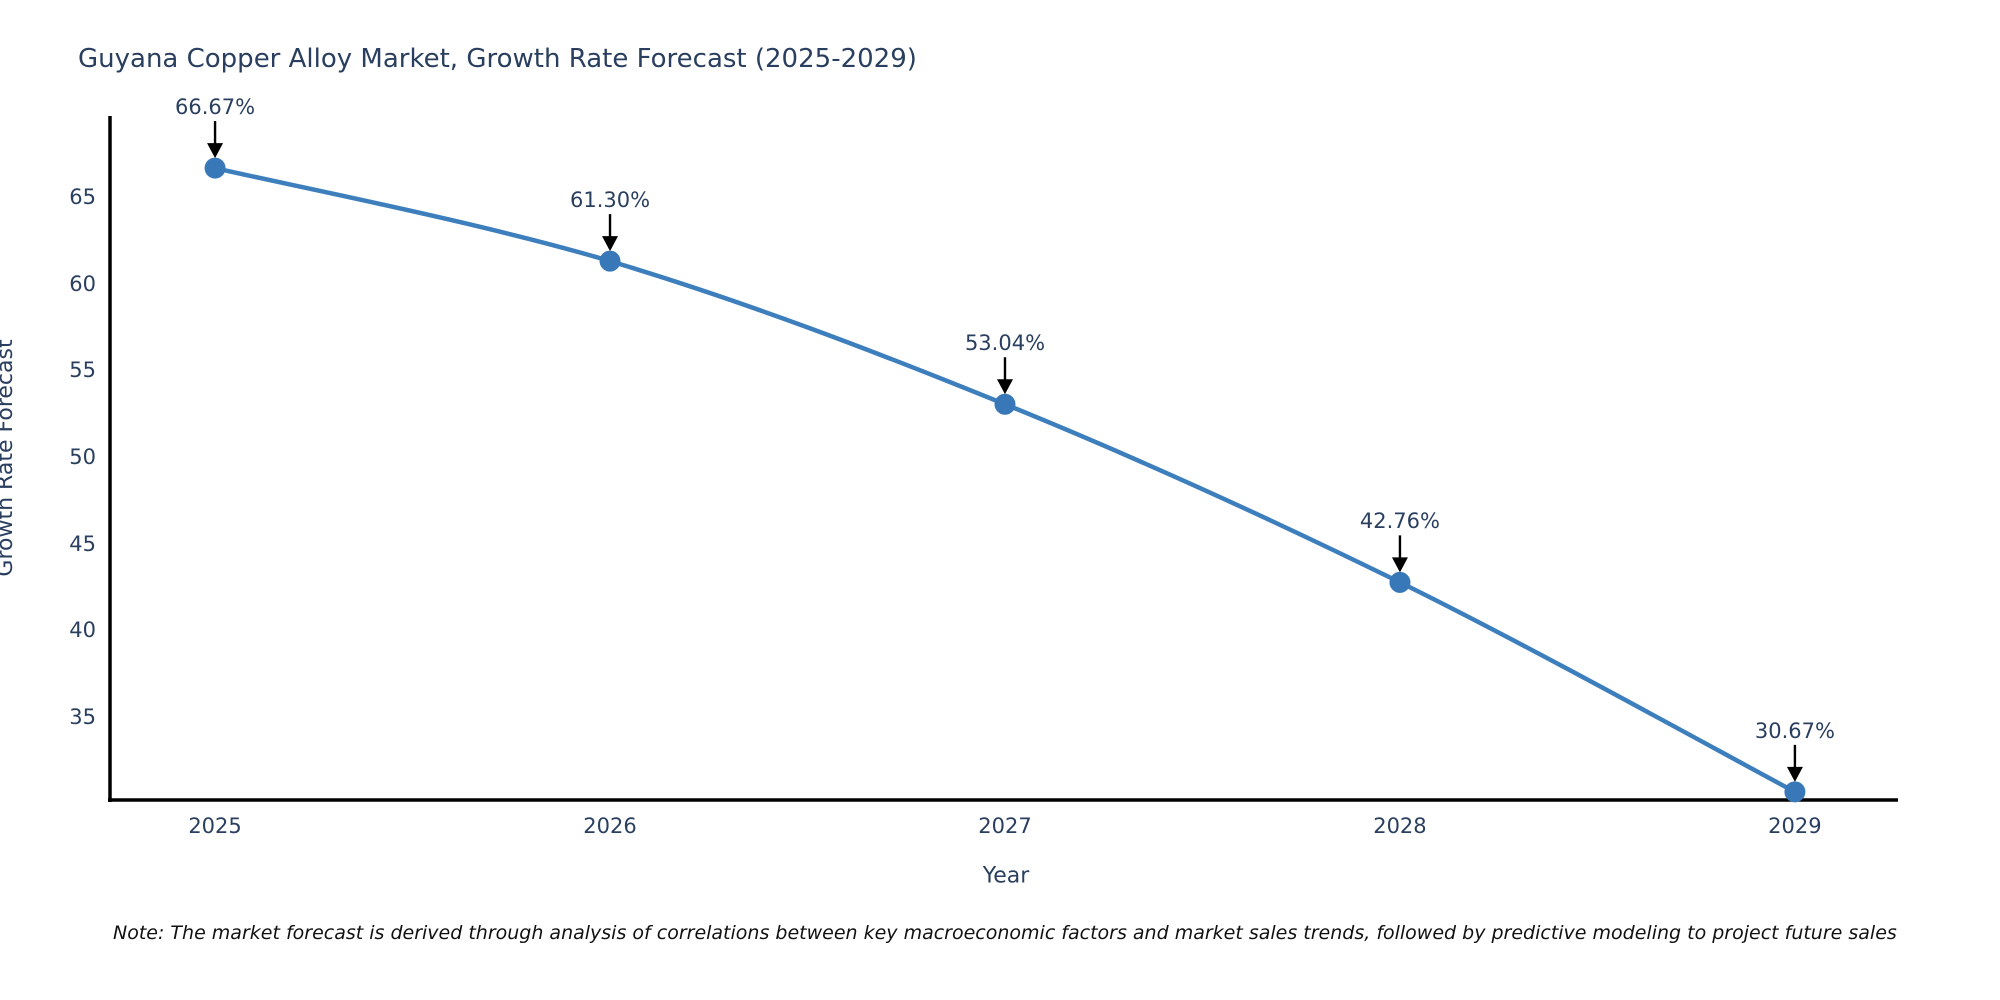  Describe the element at coordinates (1399, 521) in the screenshot. I see `point-value-annotation: 42.76%` at that location.